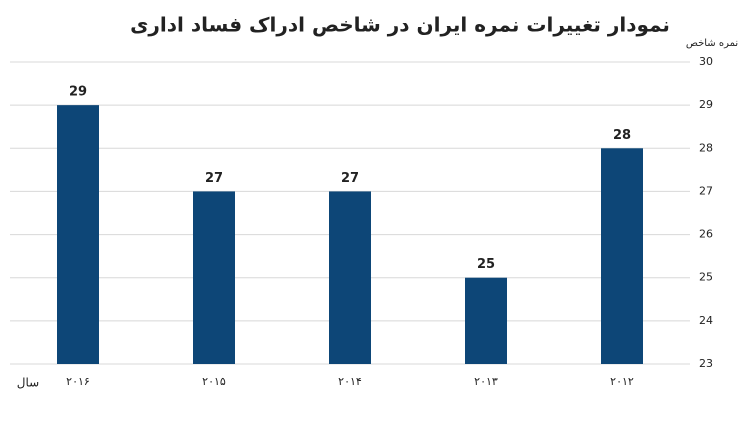  Describe the element at coordinates (214, 381) in the screenshot. I see `x-tick-label: ۲۰۱۵` at that location.